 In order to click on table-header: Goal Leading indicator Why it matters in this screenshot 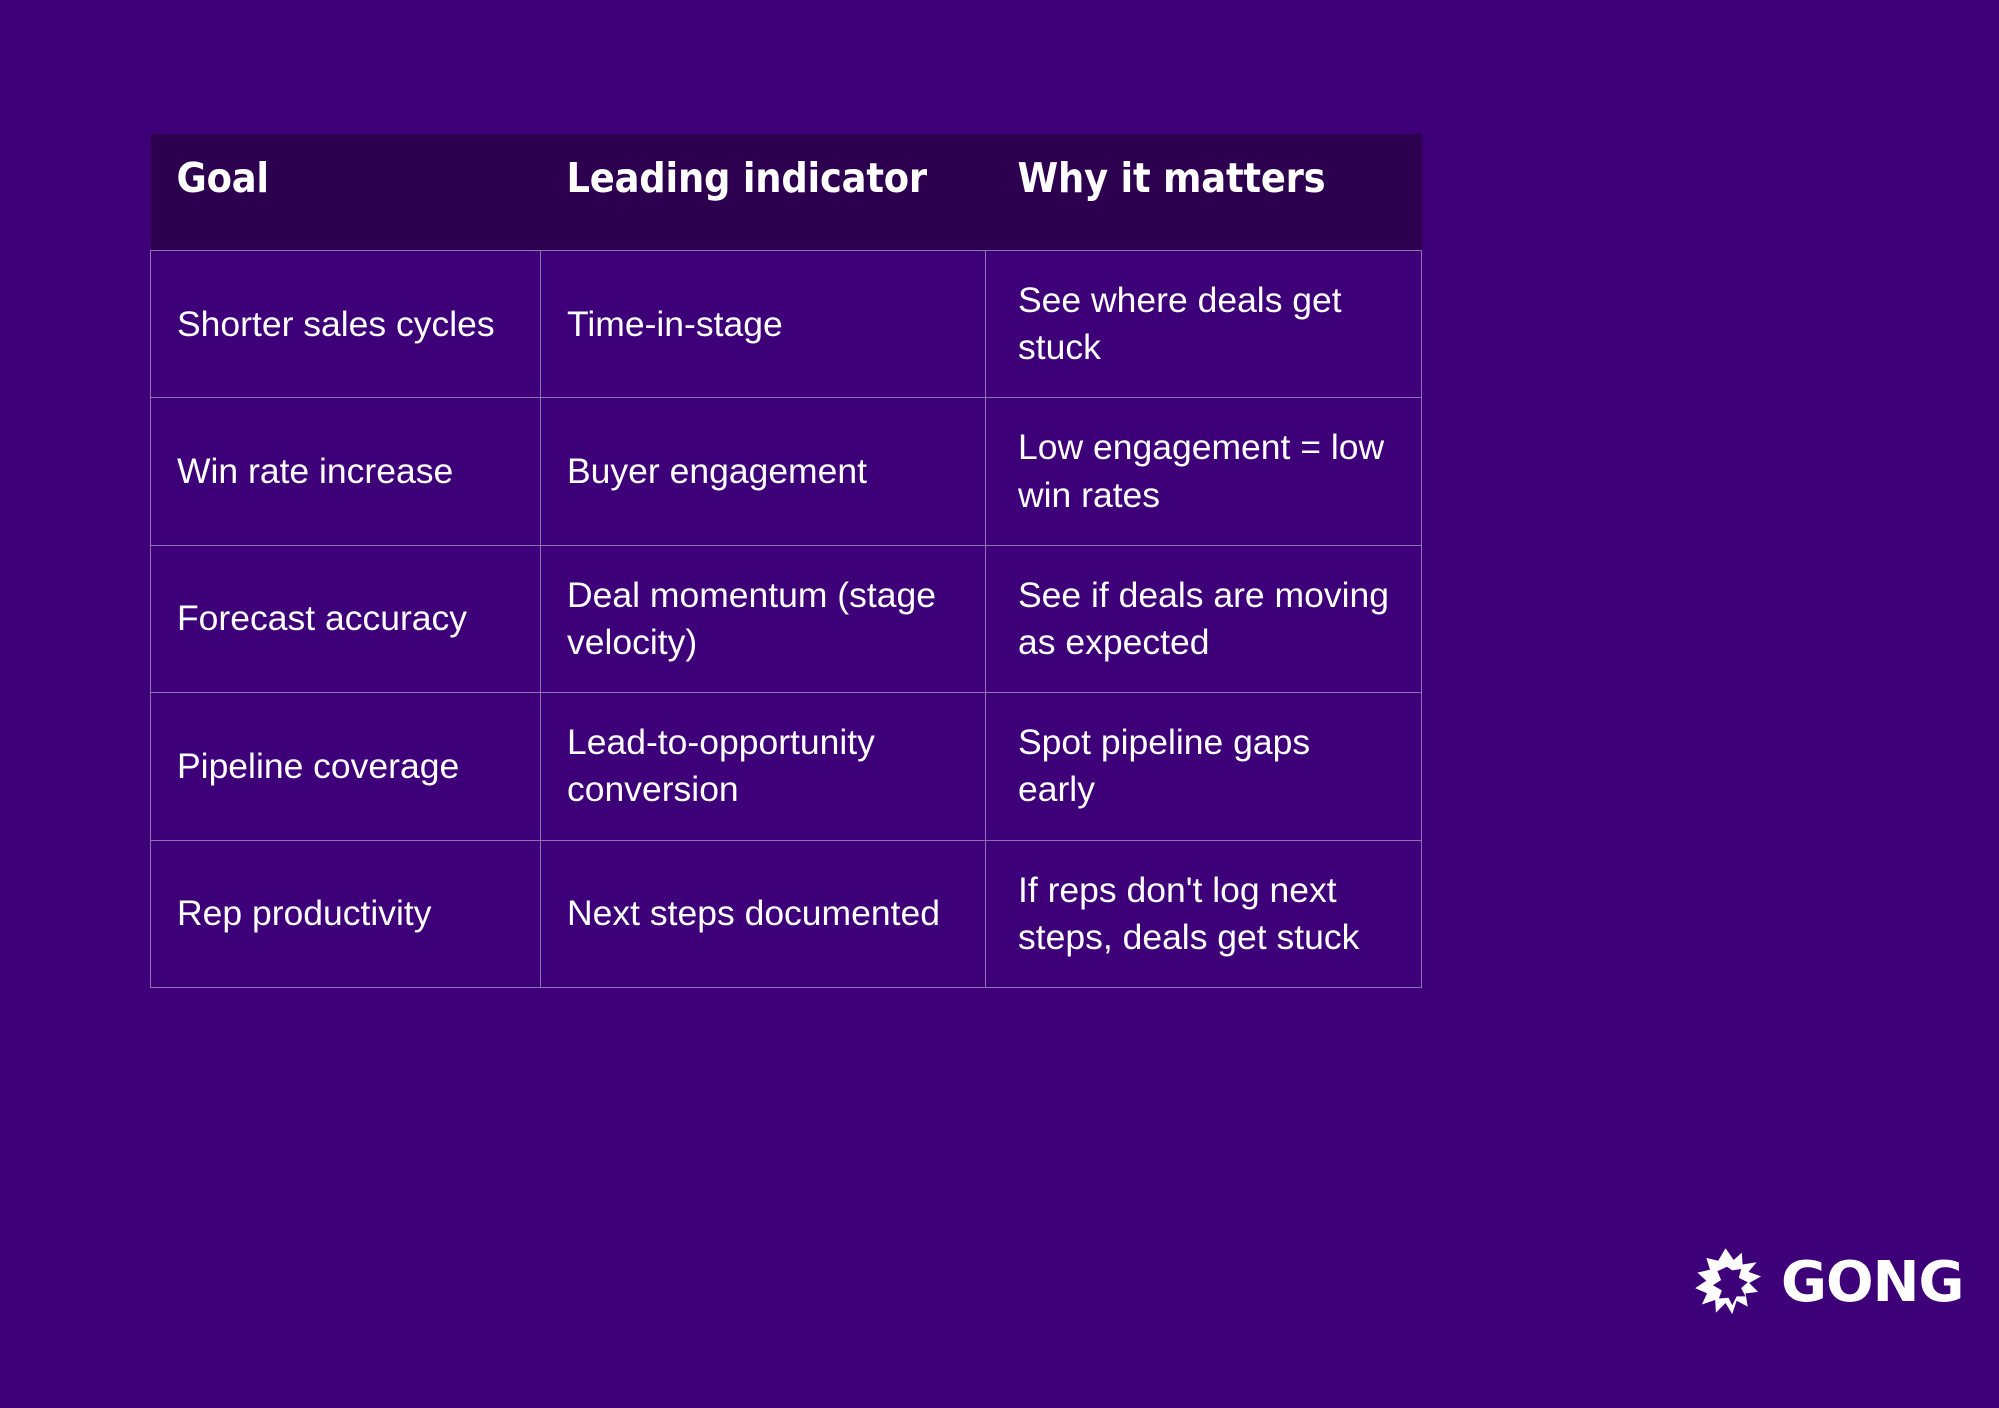, I will do `click(786, 192)`.